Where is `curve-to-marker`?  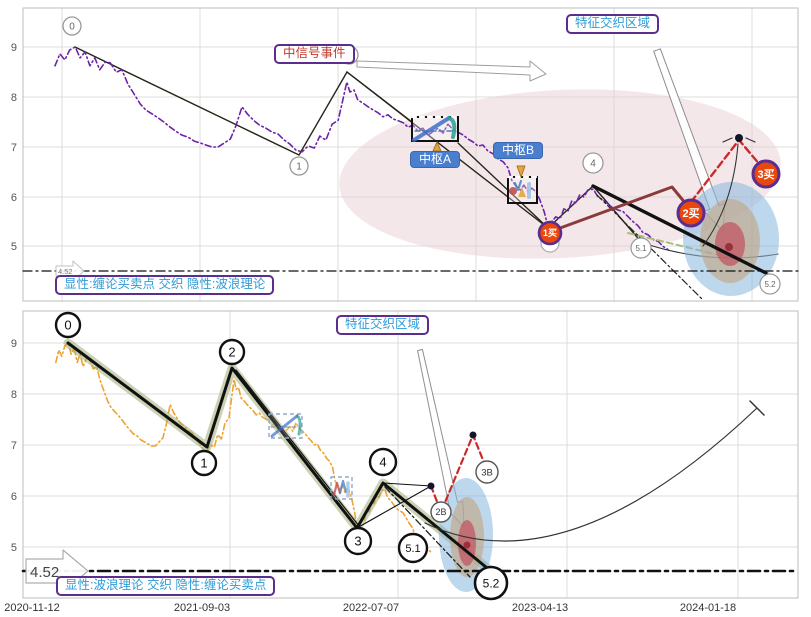 curve-to-marker is located at coordinates (720, 195).